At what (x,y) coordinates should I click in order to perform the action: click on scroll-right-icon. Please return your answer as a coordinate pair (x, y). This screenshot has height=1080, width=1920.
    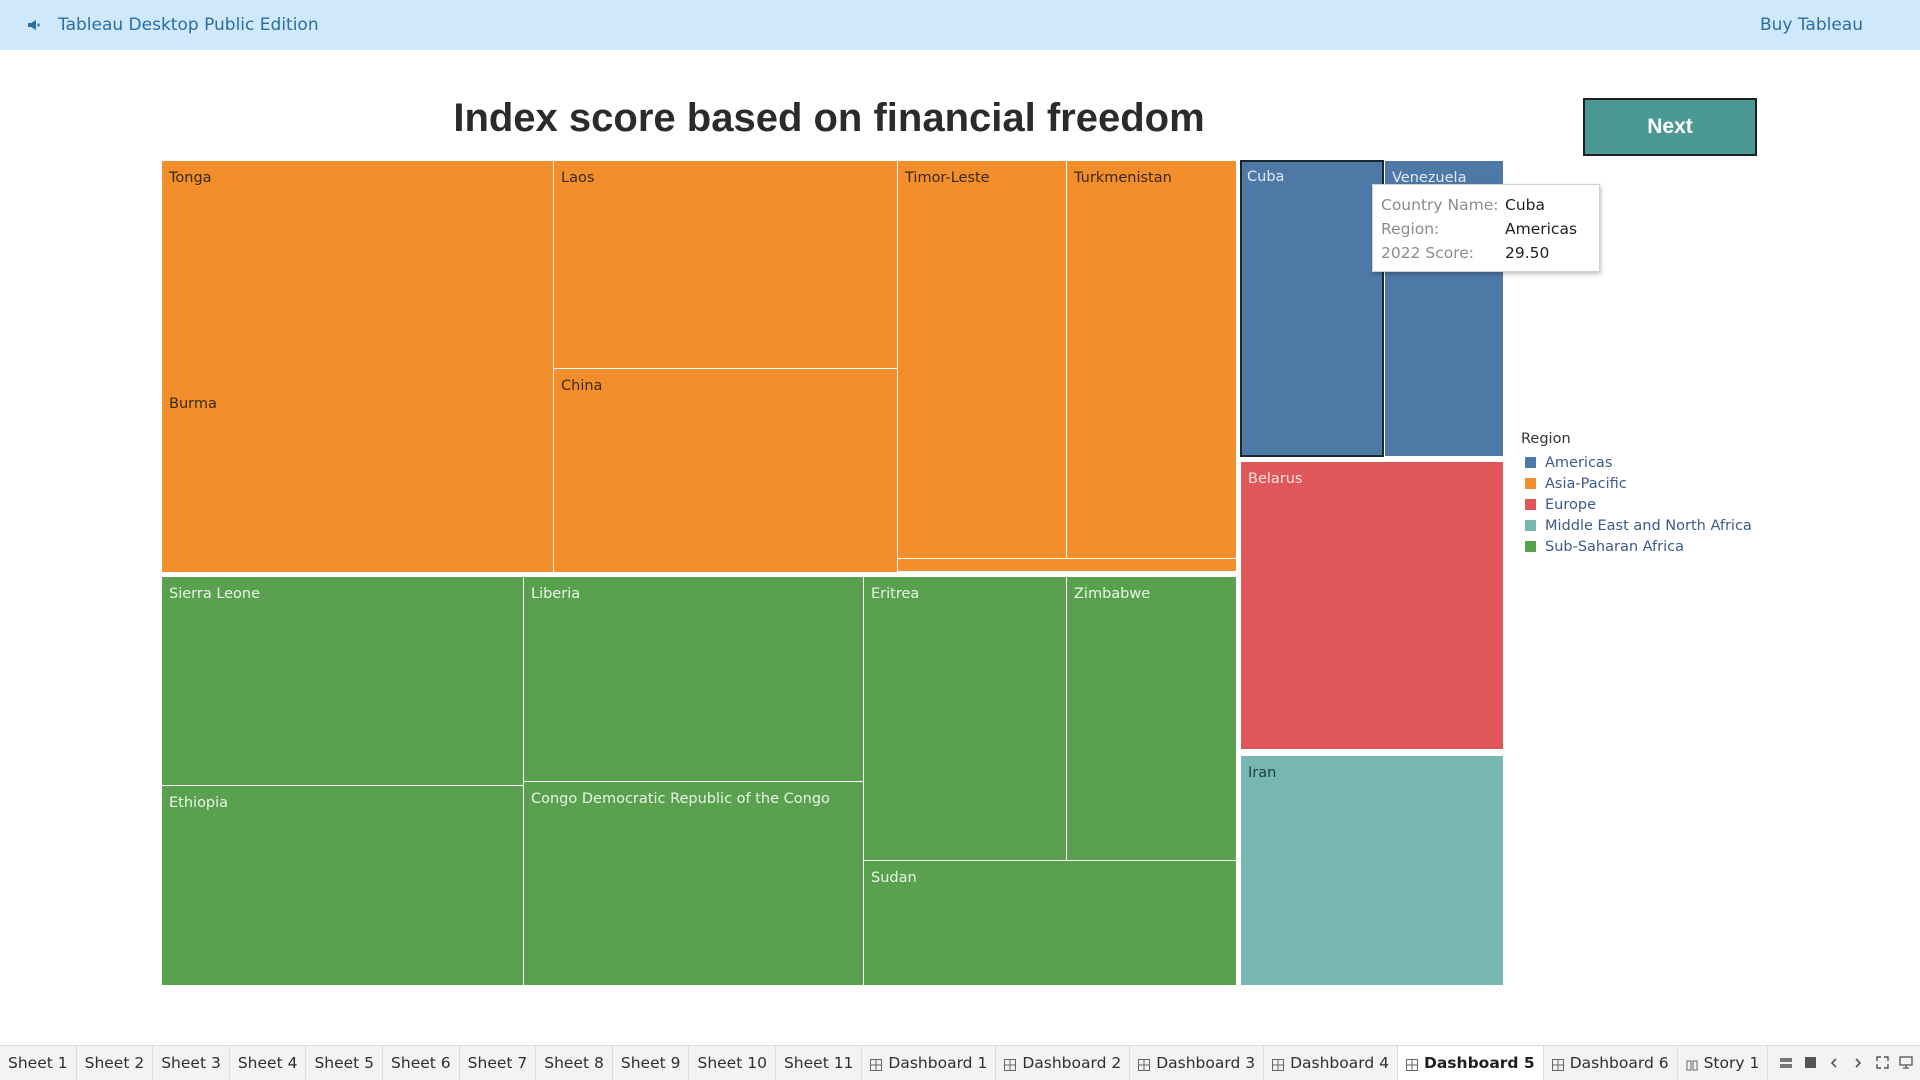
    Looking at the image, I should click on (1858, 1063).